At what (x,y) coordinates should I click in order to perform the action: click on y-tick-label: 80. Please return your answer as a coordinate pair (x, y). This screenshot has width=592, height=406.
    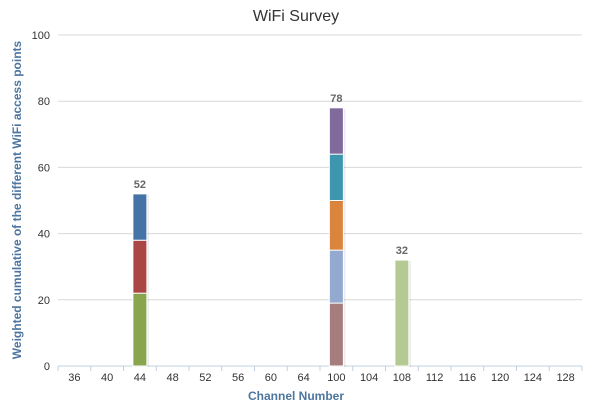
    Looking at the image, I should click on (44, 102).